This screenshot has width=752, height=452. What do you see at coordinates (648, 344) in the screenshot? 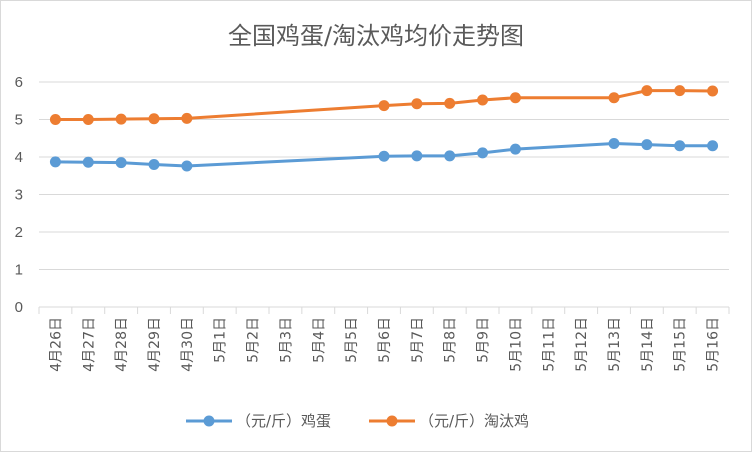
I see `x-tick-label: 5月14日` at bounding box center [648, 344].